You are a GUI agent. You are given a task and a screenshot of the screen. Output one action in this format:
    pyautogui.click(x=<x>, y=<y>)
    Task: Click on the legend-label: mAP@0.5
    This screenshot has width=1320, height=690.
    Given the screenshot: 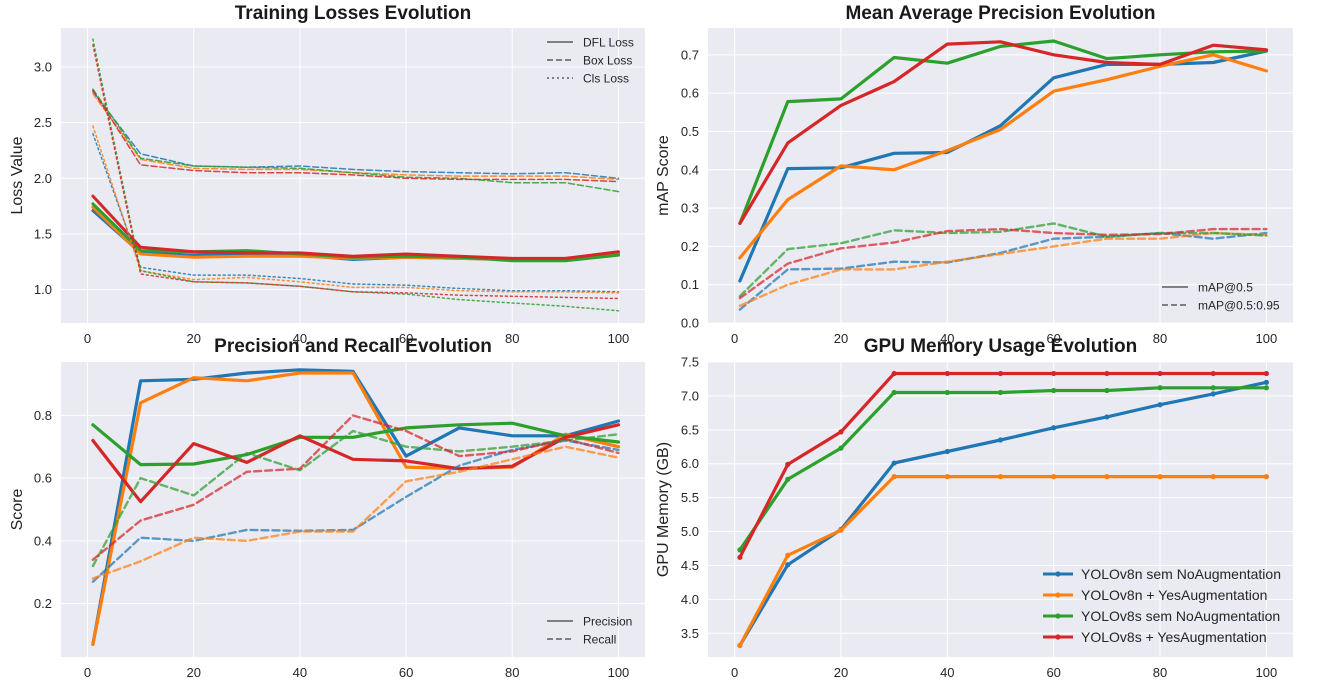 What is the action you would take?
    pyautogui.click(x=1225, y=288)
    